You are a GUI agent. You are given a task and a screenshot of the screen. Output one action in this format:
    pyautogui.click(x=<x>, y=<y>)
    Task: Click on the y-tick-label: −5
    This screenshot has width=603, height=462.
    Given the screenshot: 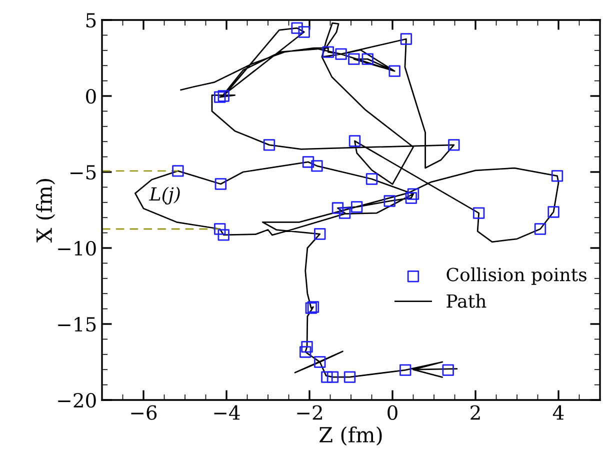 What is the action you would take?
    pyautogui.click(x=83, y=172)
    